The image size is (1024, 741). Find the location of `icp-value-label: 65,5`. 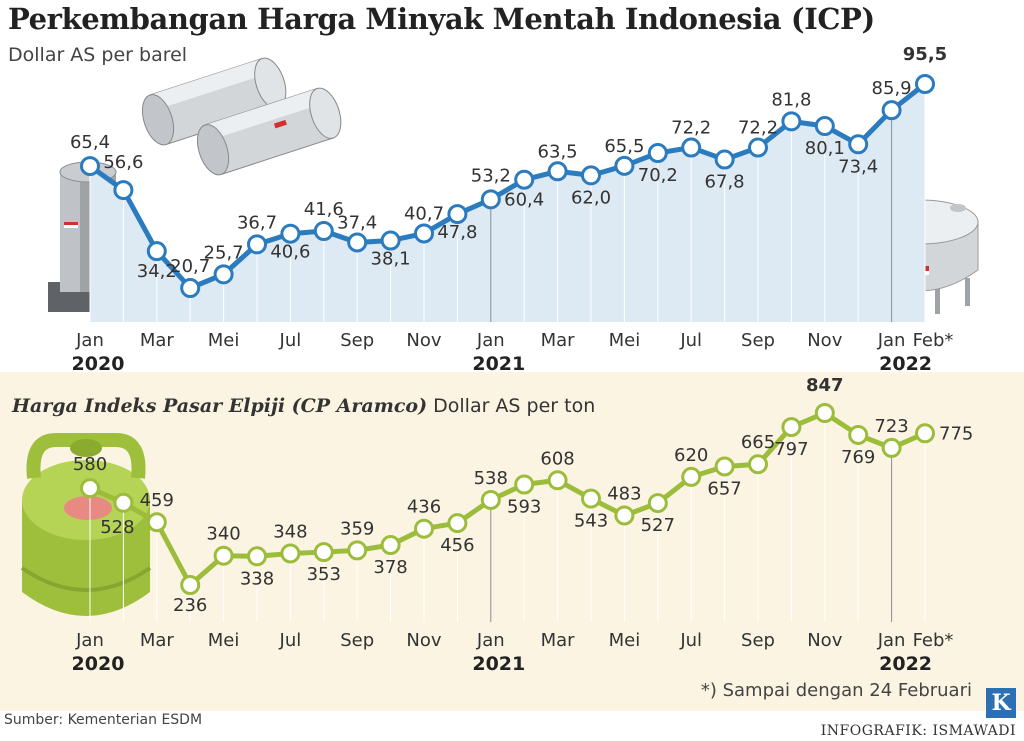

icp-value-label: 65,5 is located at coordinates (624, 146).